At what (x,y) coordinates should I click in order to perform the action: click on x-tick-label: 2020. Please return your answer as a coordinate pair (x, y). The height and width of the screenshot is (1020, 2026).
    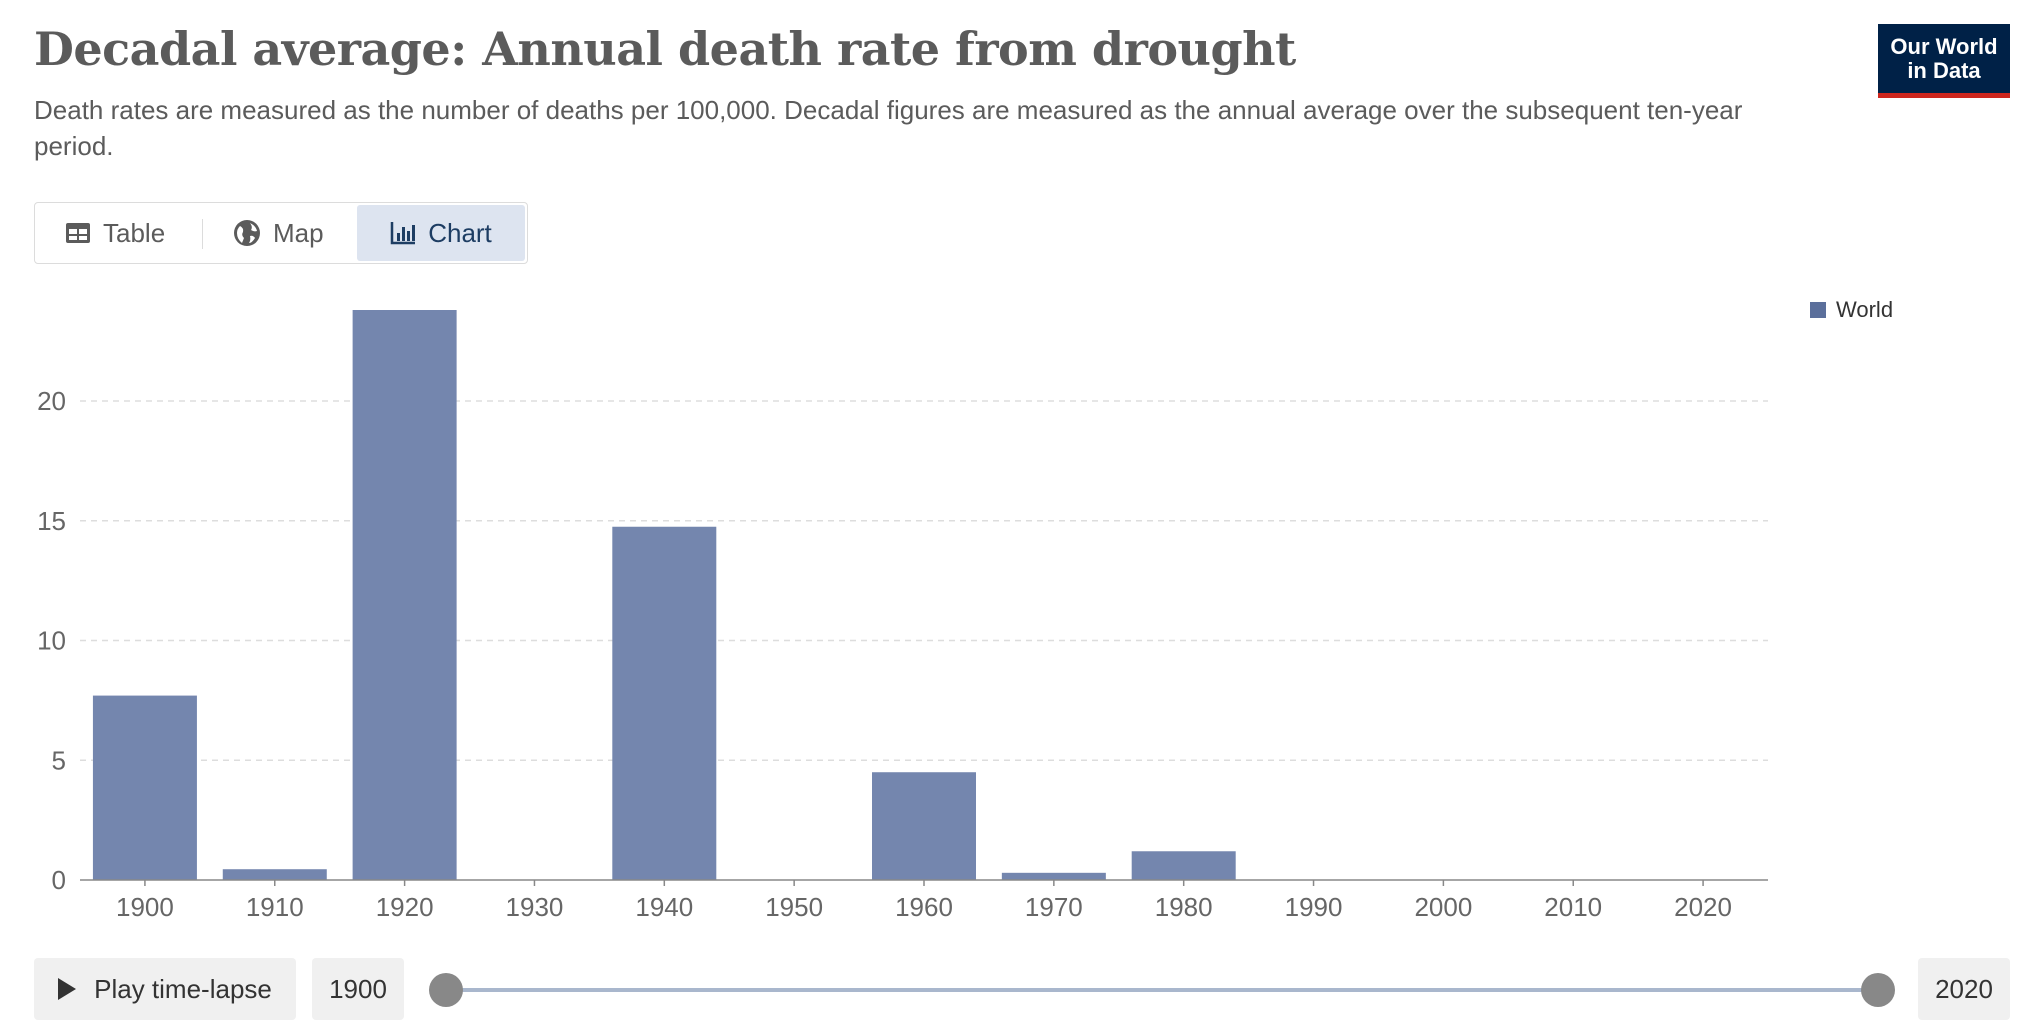
    Looking at the image, I should click on (1703, 907).